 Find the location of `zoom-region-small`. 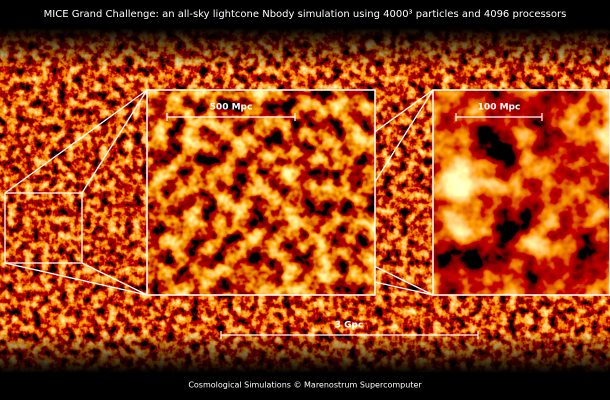

zoom-region-small is located at coordinates (43, 228).